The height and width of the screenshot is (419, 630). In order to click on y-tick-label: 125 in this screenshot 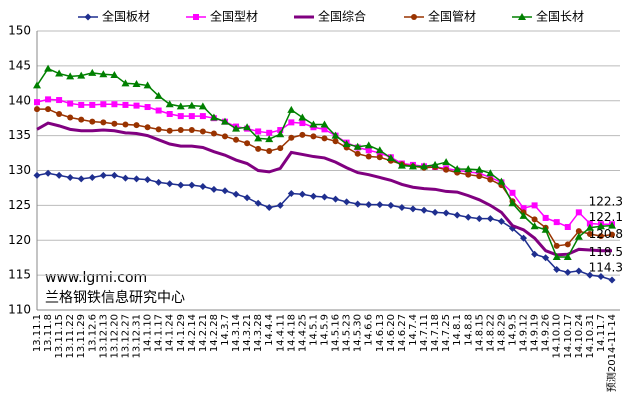, I will do `click(19, 205)`.